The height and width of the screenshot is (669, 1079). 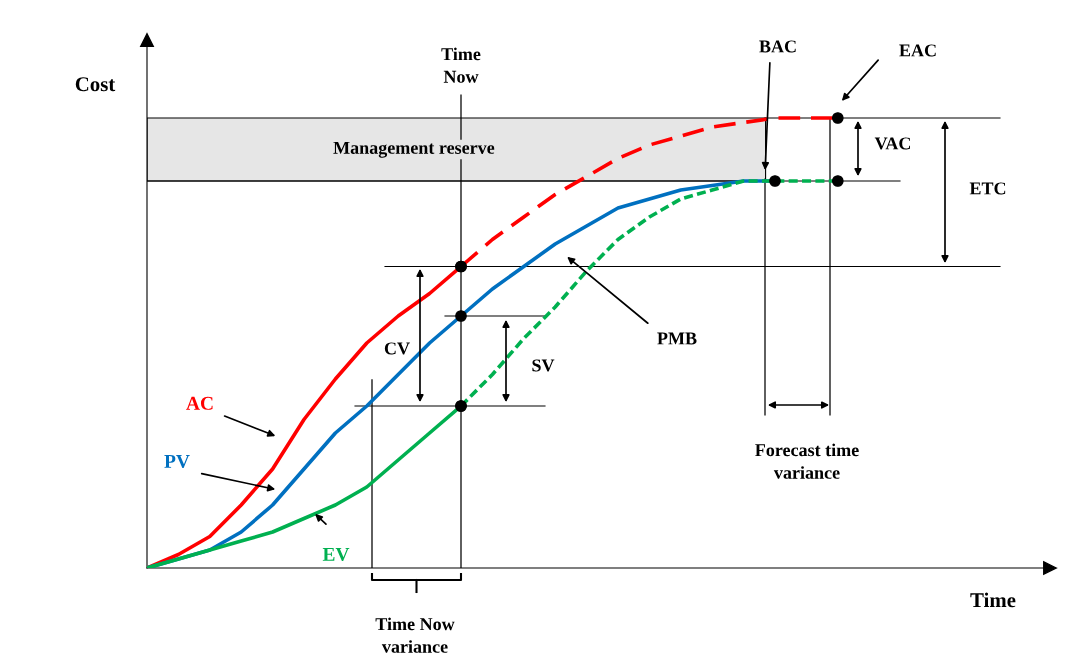 I want to click on series-label: EV, so click(x=336, y=554).